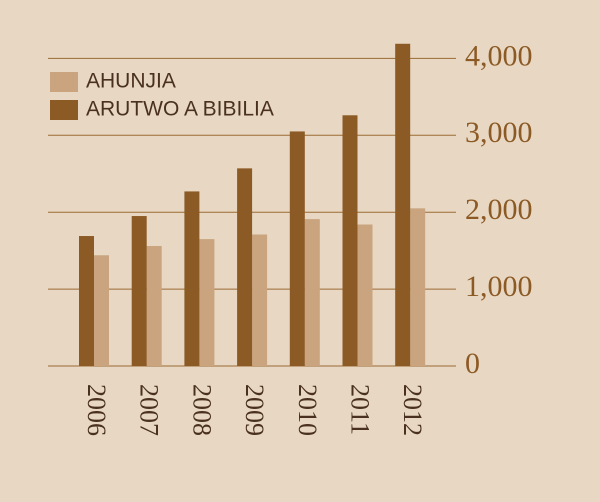 The width and height of the screenshot is (600, 502). What do you see at coordinates (149, 410) in the screenshot?
I see `x-tick-label: 2007` at bounding box center [149, 410].